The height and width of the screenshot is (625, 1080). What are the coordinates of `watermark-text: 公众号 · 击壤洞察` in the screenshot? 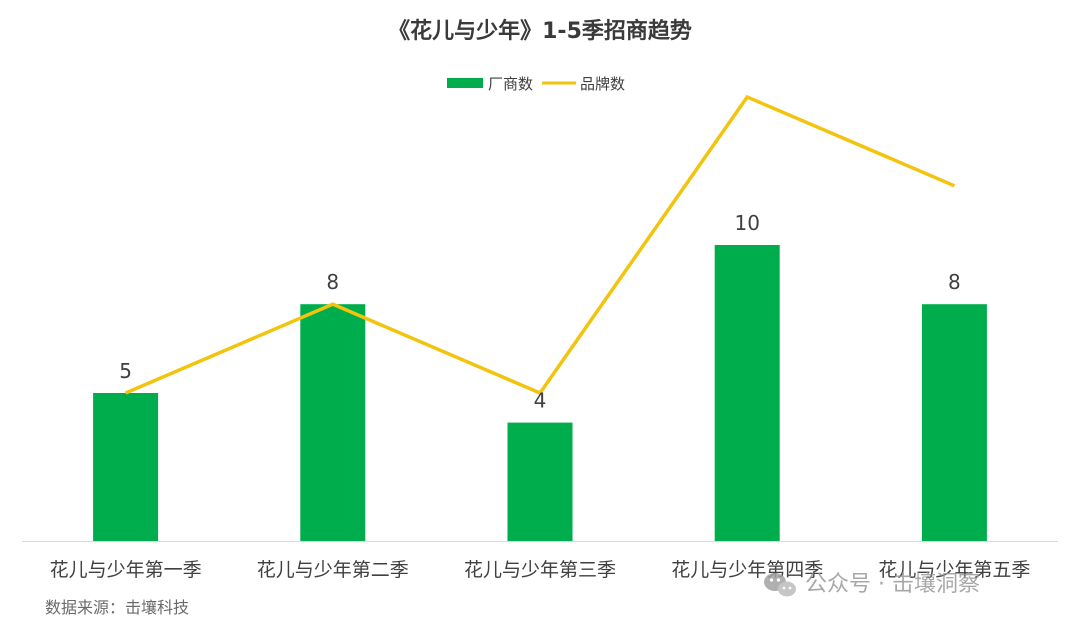 It's located at (892, 584).